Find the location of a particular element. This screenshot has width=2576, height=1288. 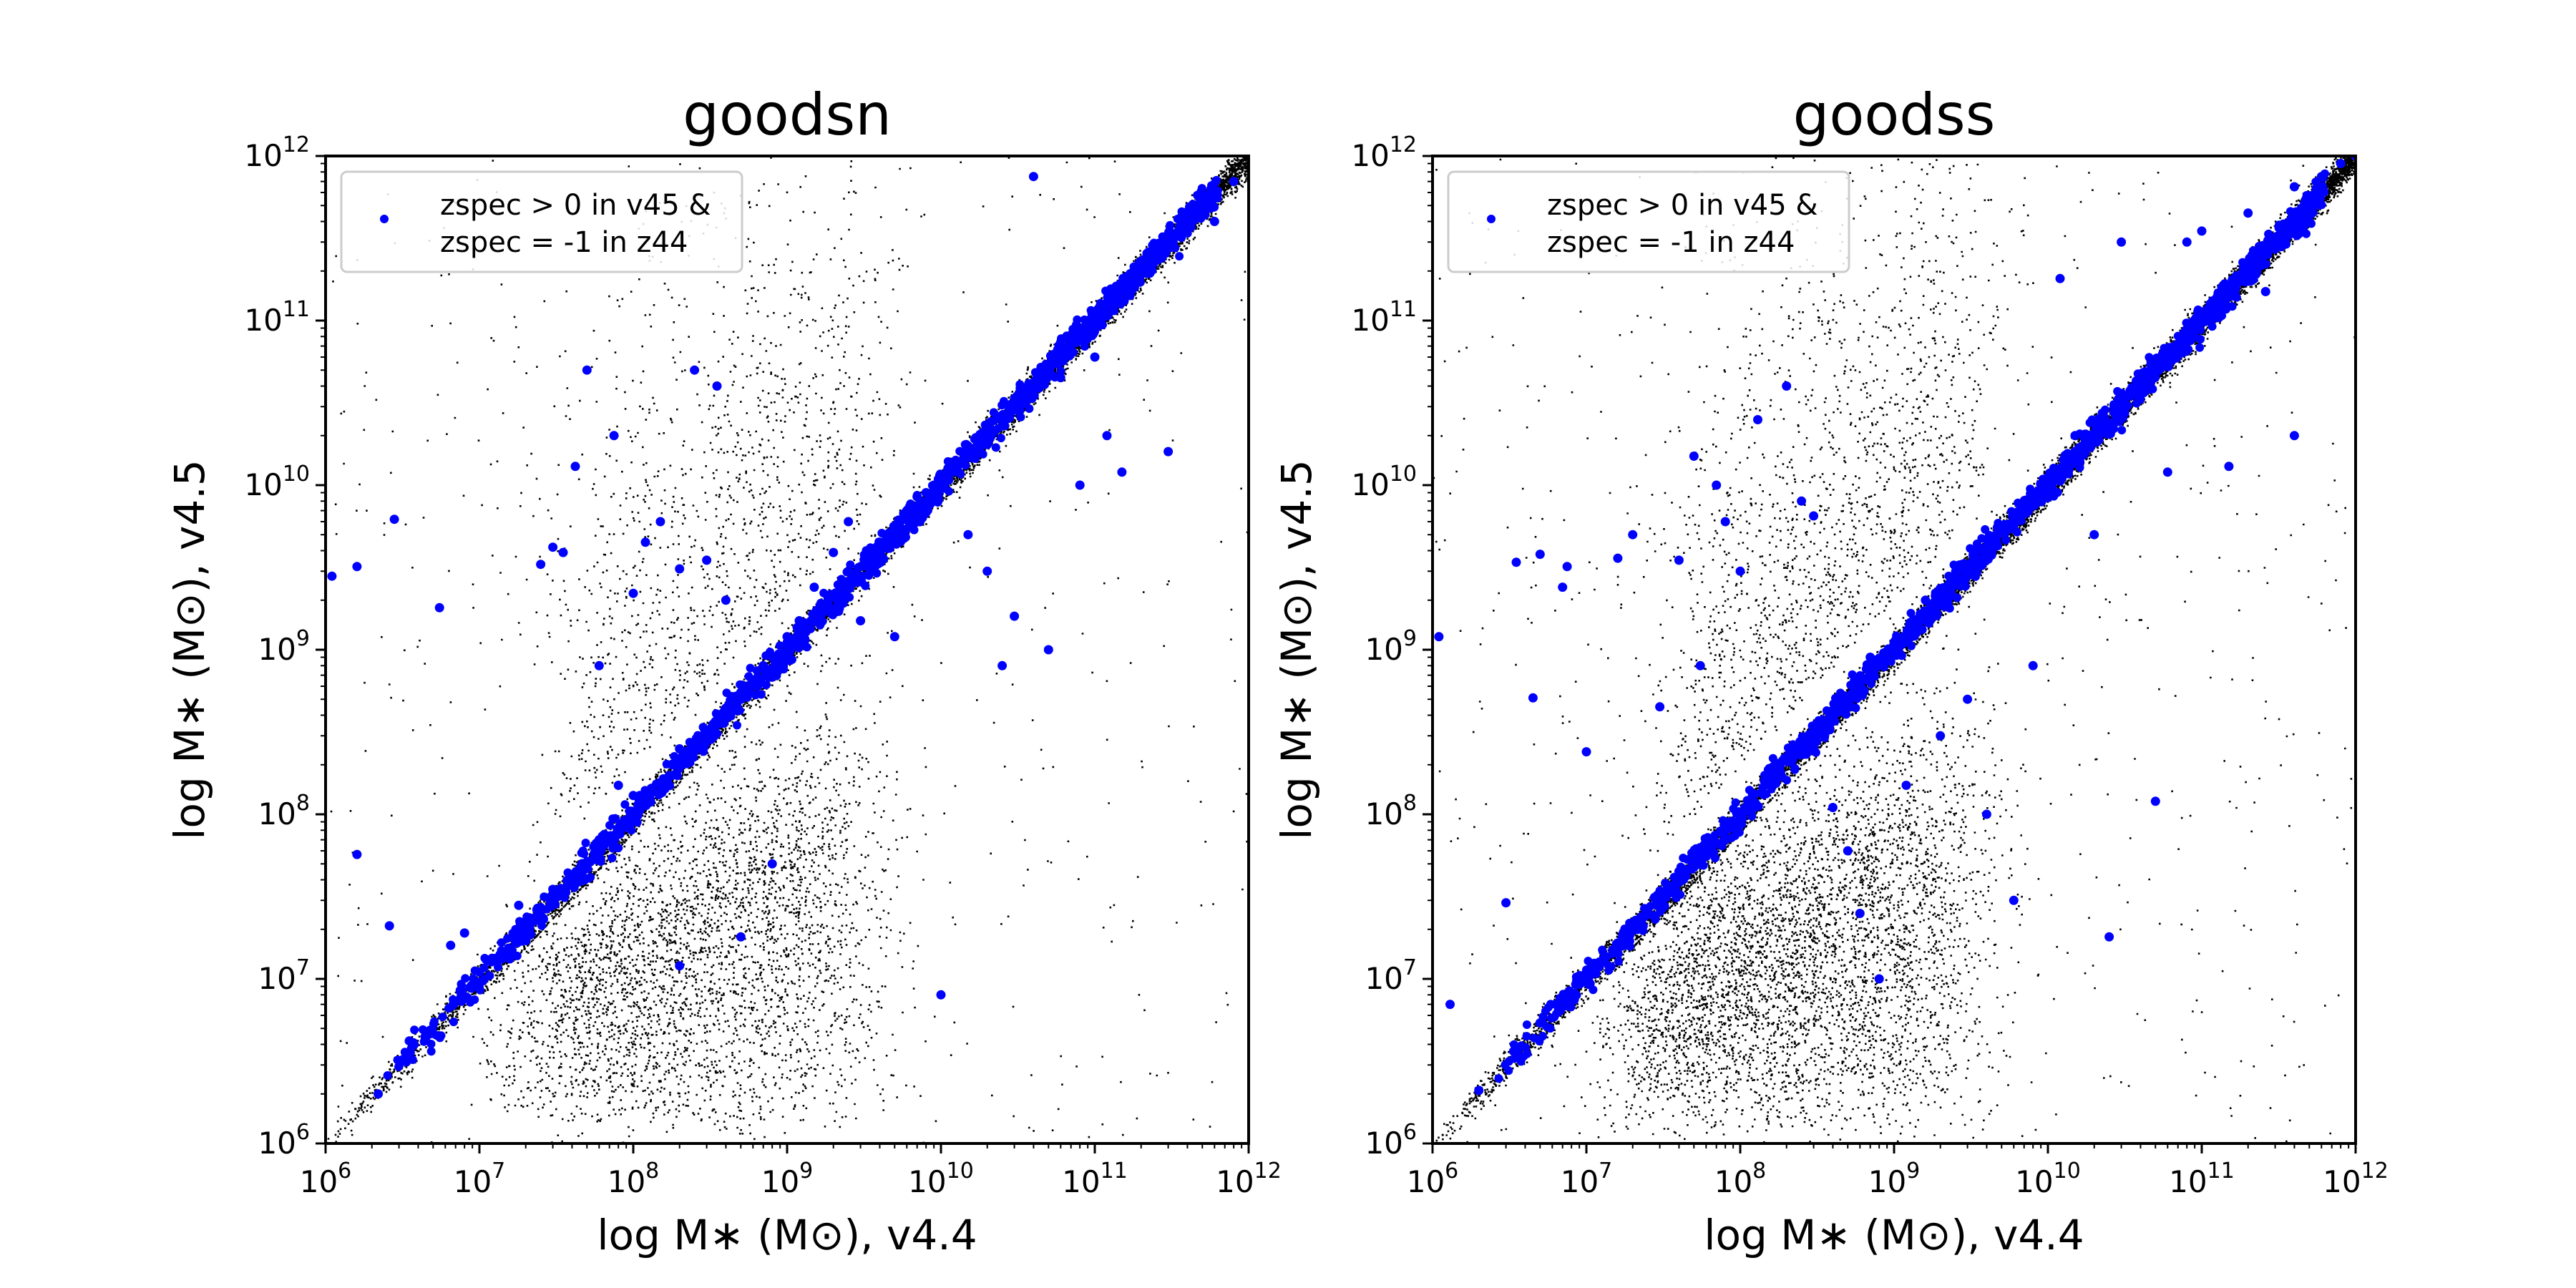

x-tick-label: 10⁸ is located at coordinates (634, 1178).